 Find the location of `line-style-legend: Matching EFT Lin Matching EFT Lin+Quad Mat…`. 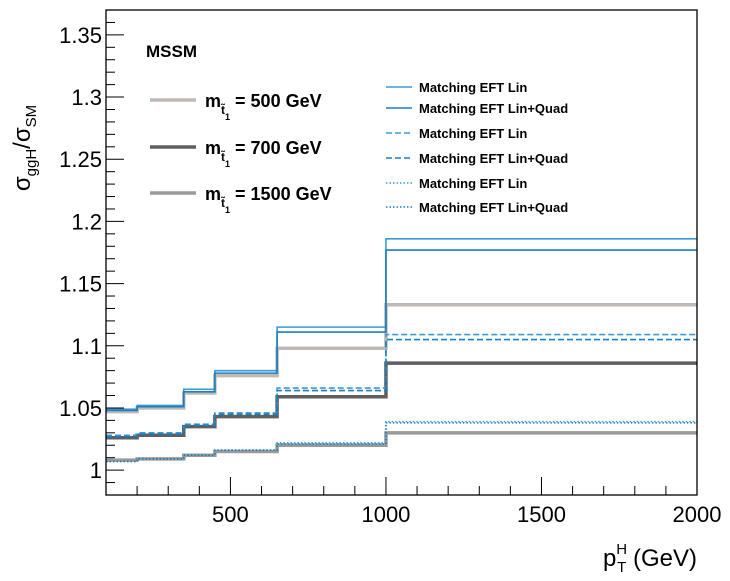

line-style-legend: Matching EFT Lin Matching EFT Lin+Quad Mat… is located at coordinates (477, 147).